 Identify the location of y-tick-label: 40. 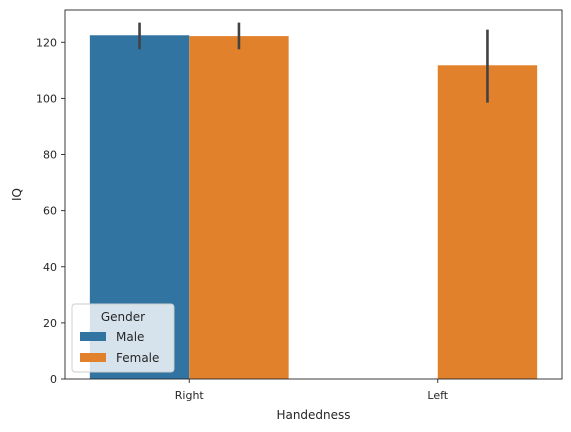
(50, 267).